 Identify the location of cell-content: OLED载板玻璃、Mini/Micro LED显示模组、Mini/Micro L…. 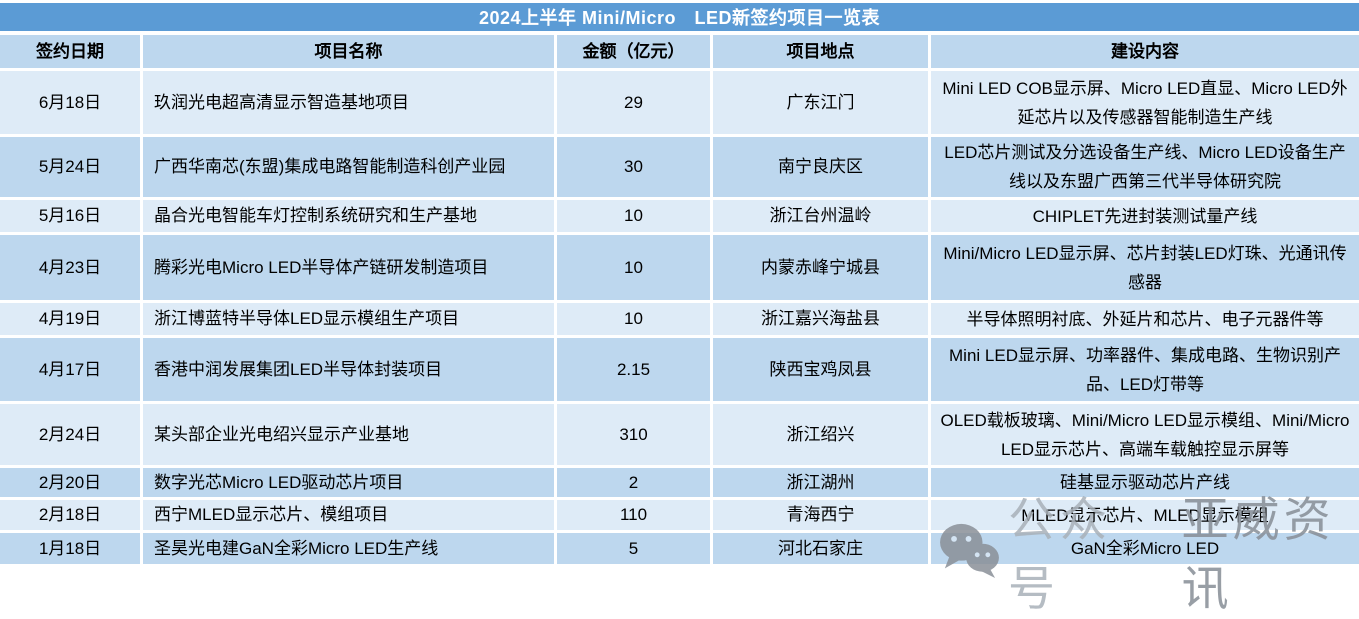
(1145, 434).